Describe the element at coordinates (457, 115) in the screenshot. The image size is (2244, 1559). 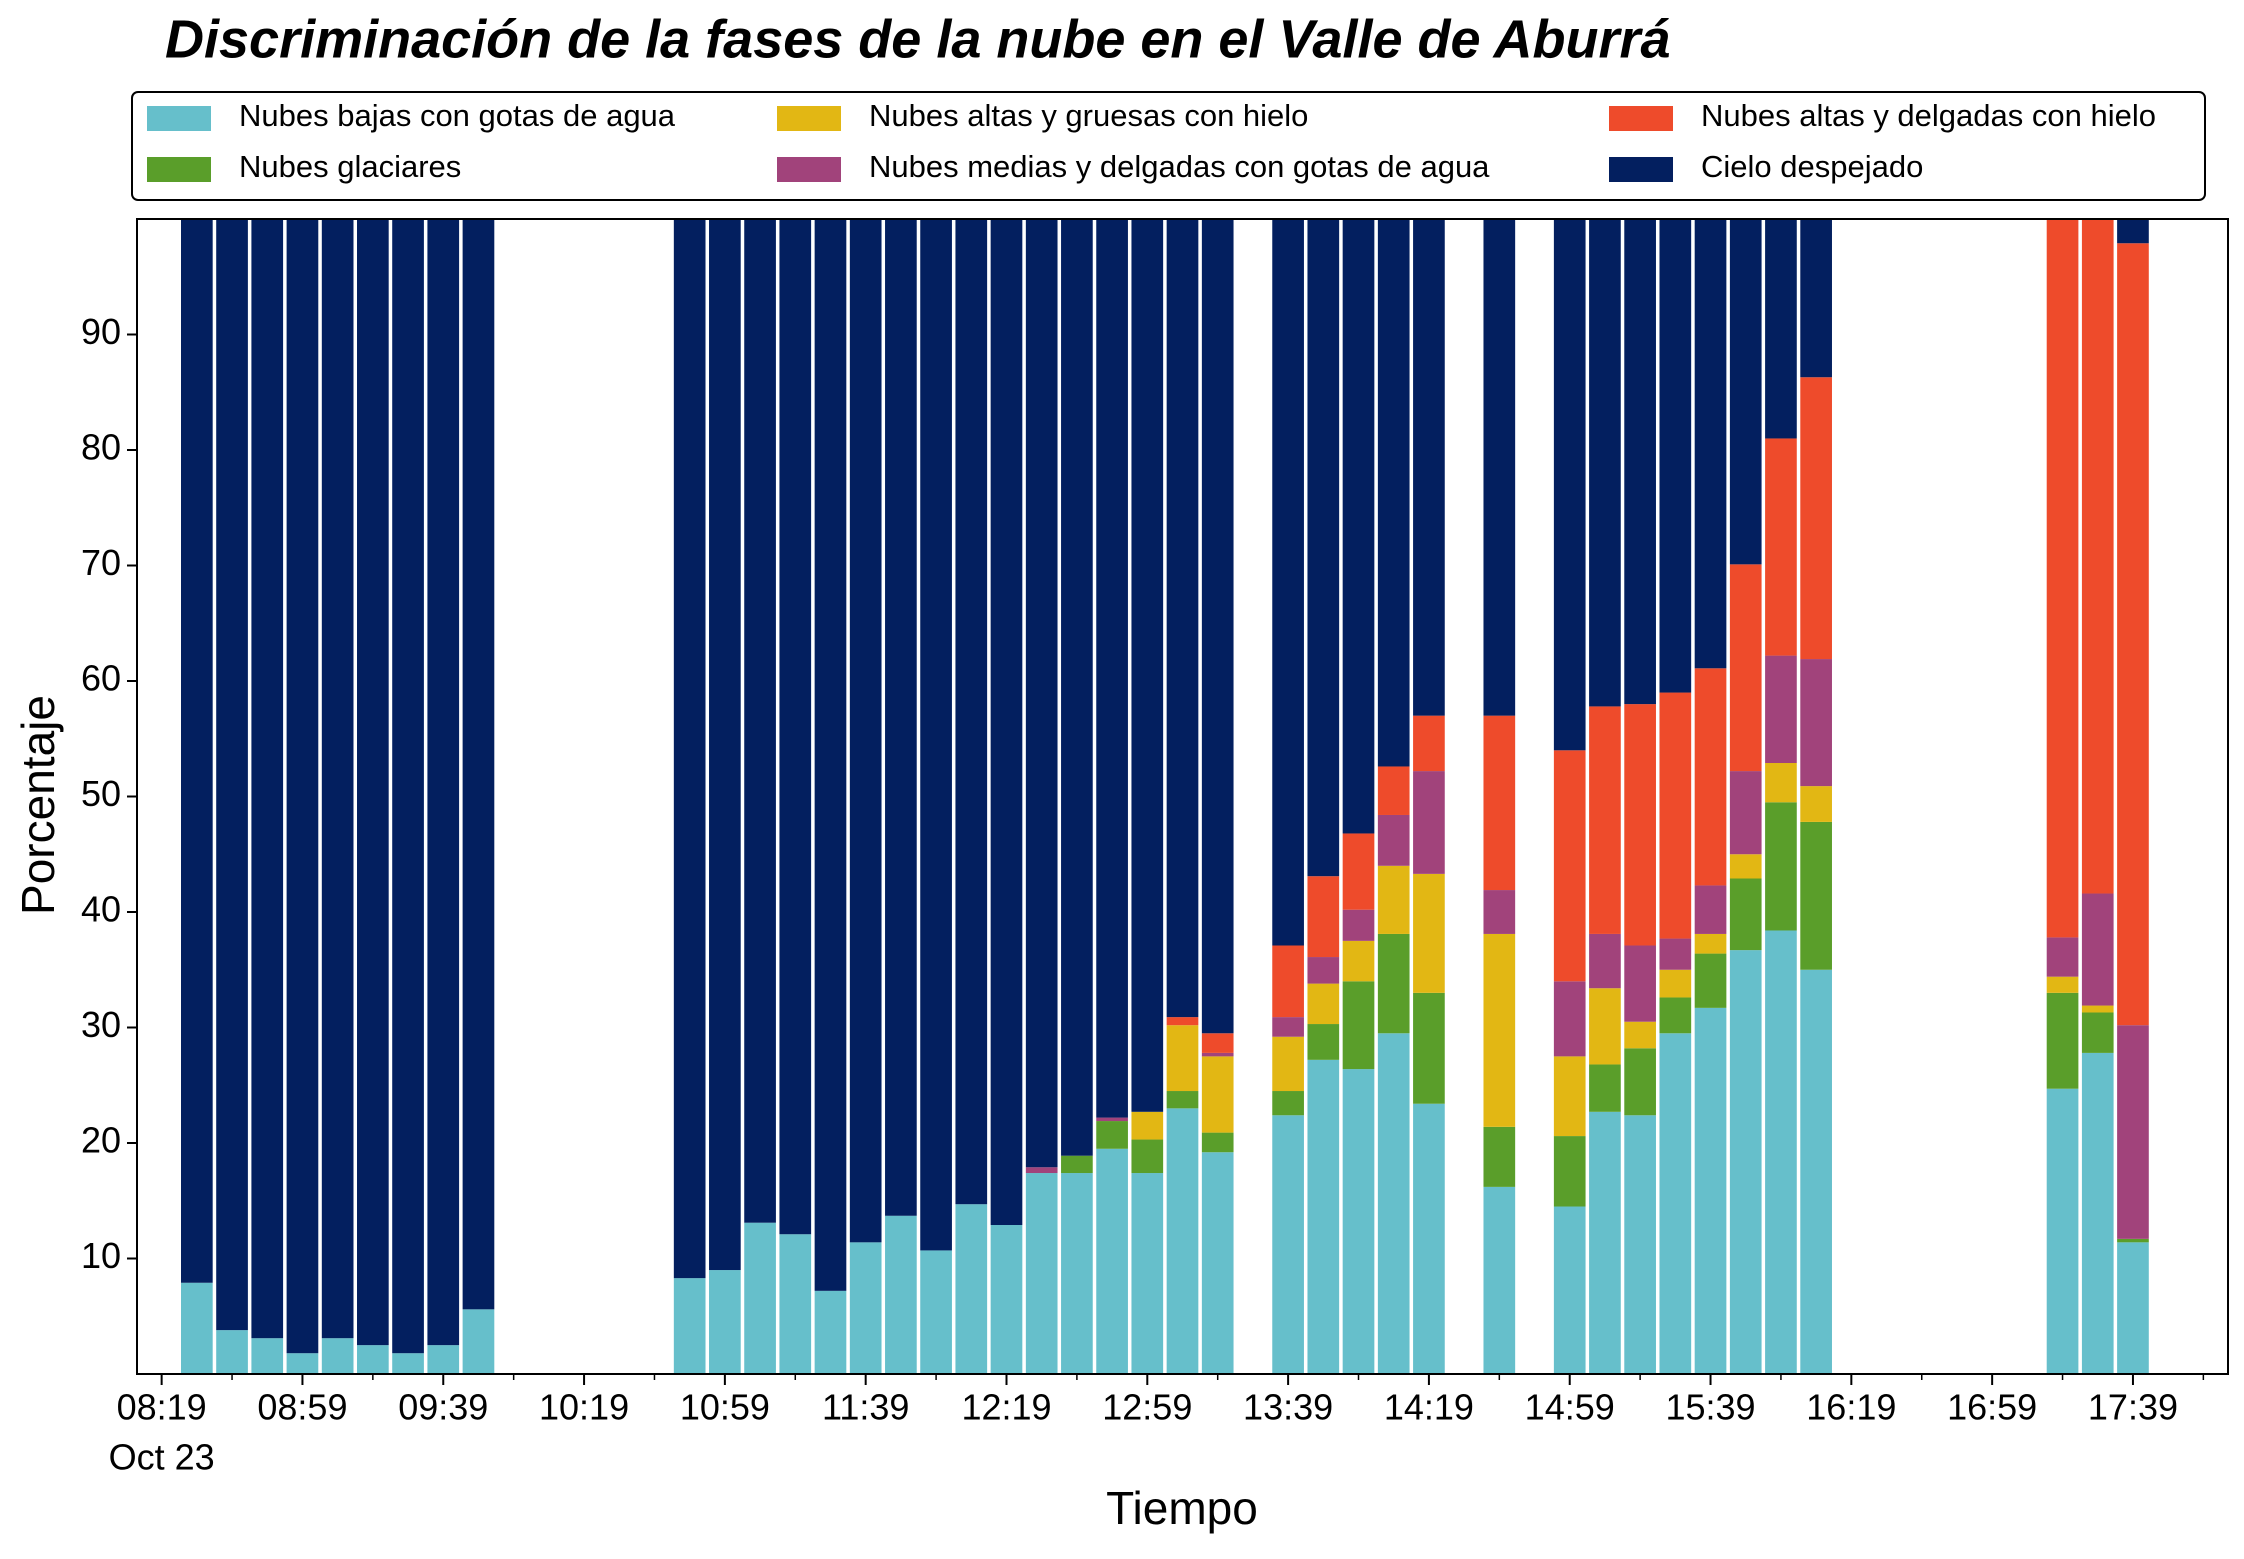
I see `legend-label: Nubes bajas con gotas de agua` at that location.